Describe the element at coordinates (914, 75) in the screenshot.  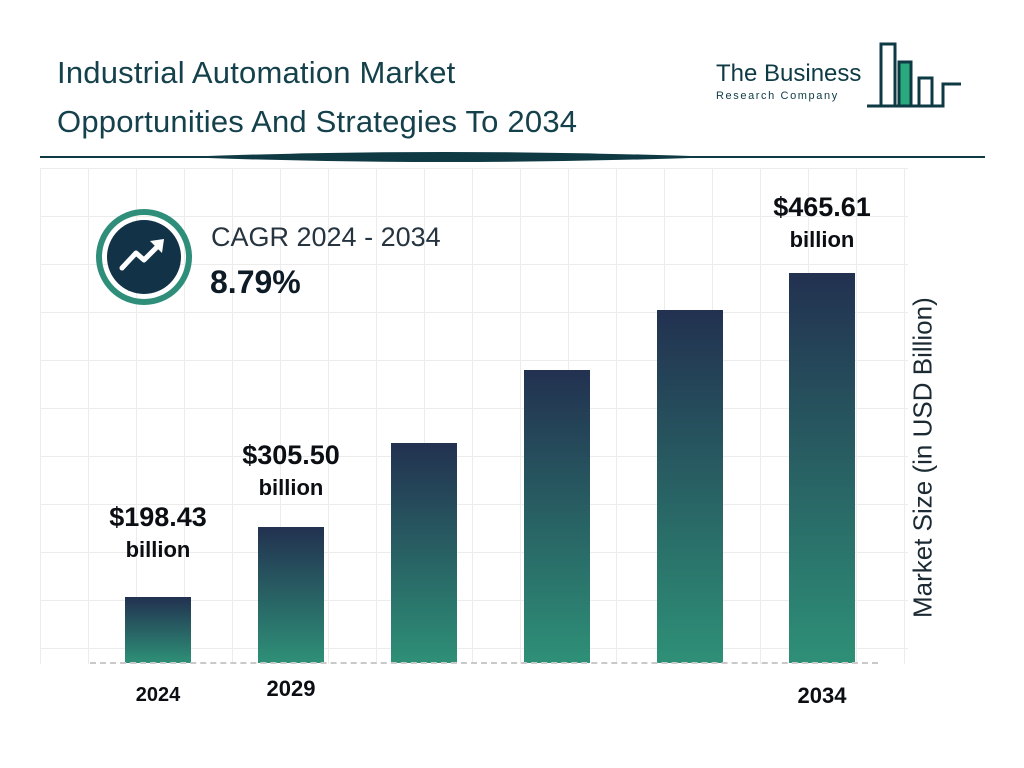
I see `bar-chart-logo-icon` at that location.